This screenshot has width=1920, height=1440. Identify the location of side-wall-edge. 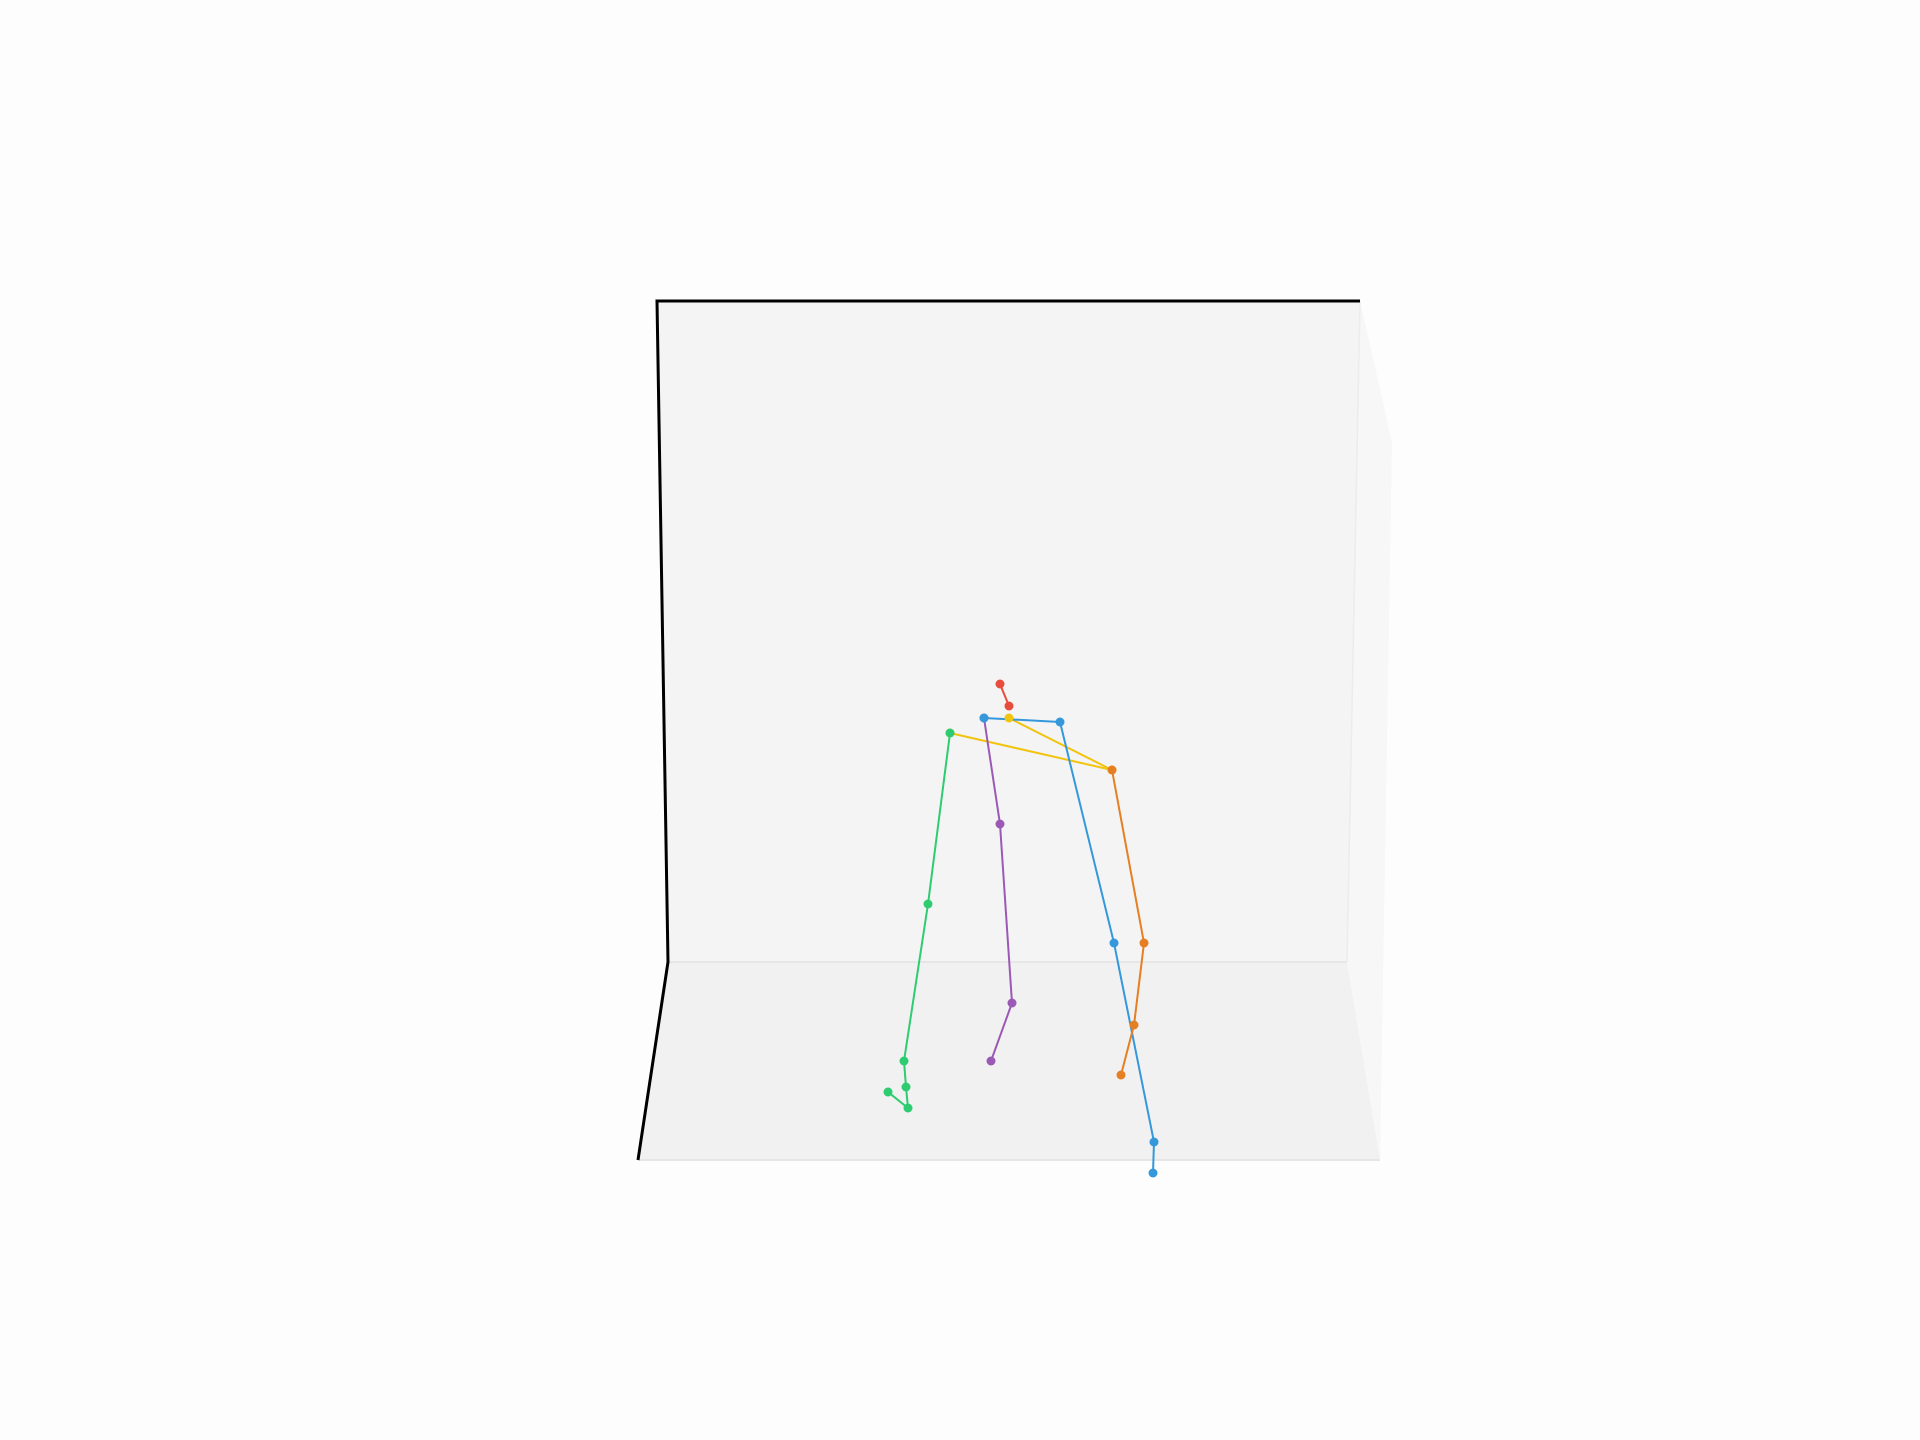
(1353, 631).